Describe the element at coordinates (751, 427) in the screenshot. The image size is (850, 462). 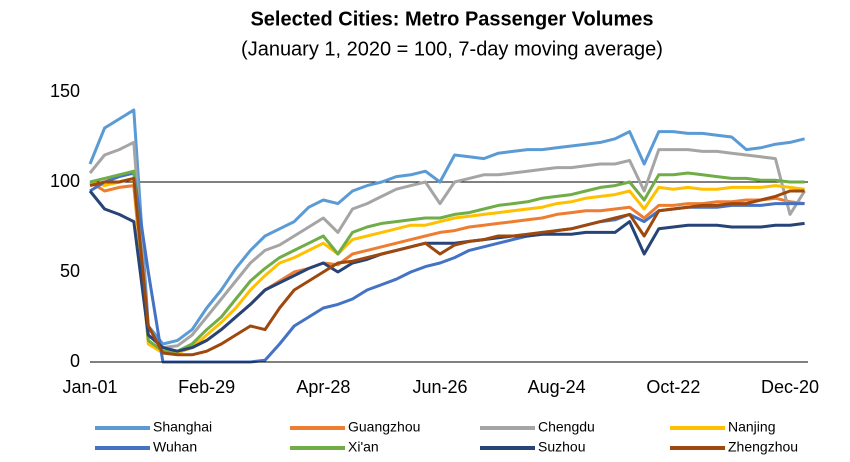
I see `legend-label: Nanjing` at that location.